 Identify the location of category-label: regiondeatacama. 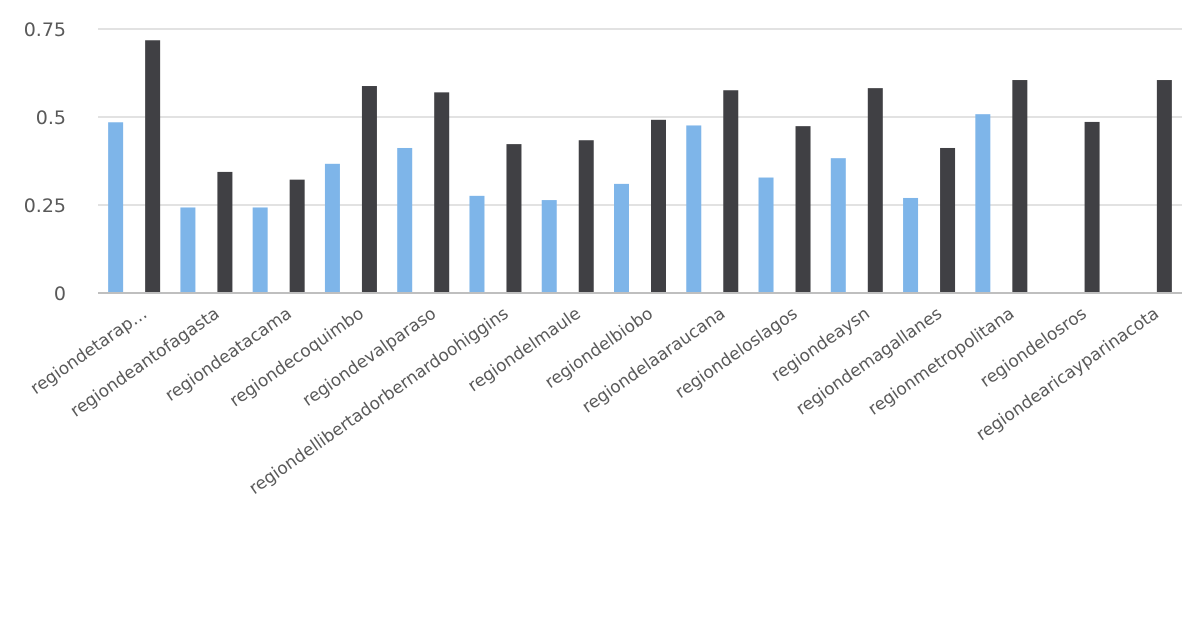
(229, 355).